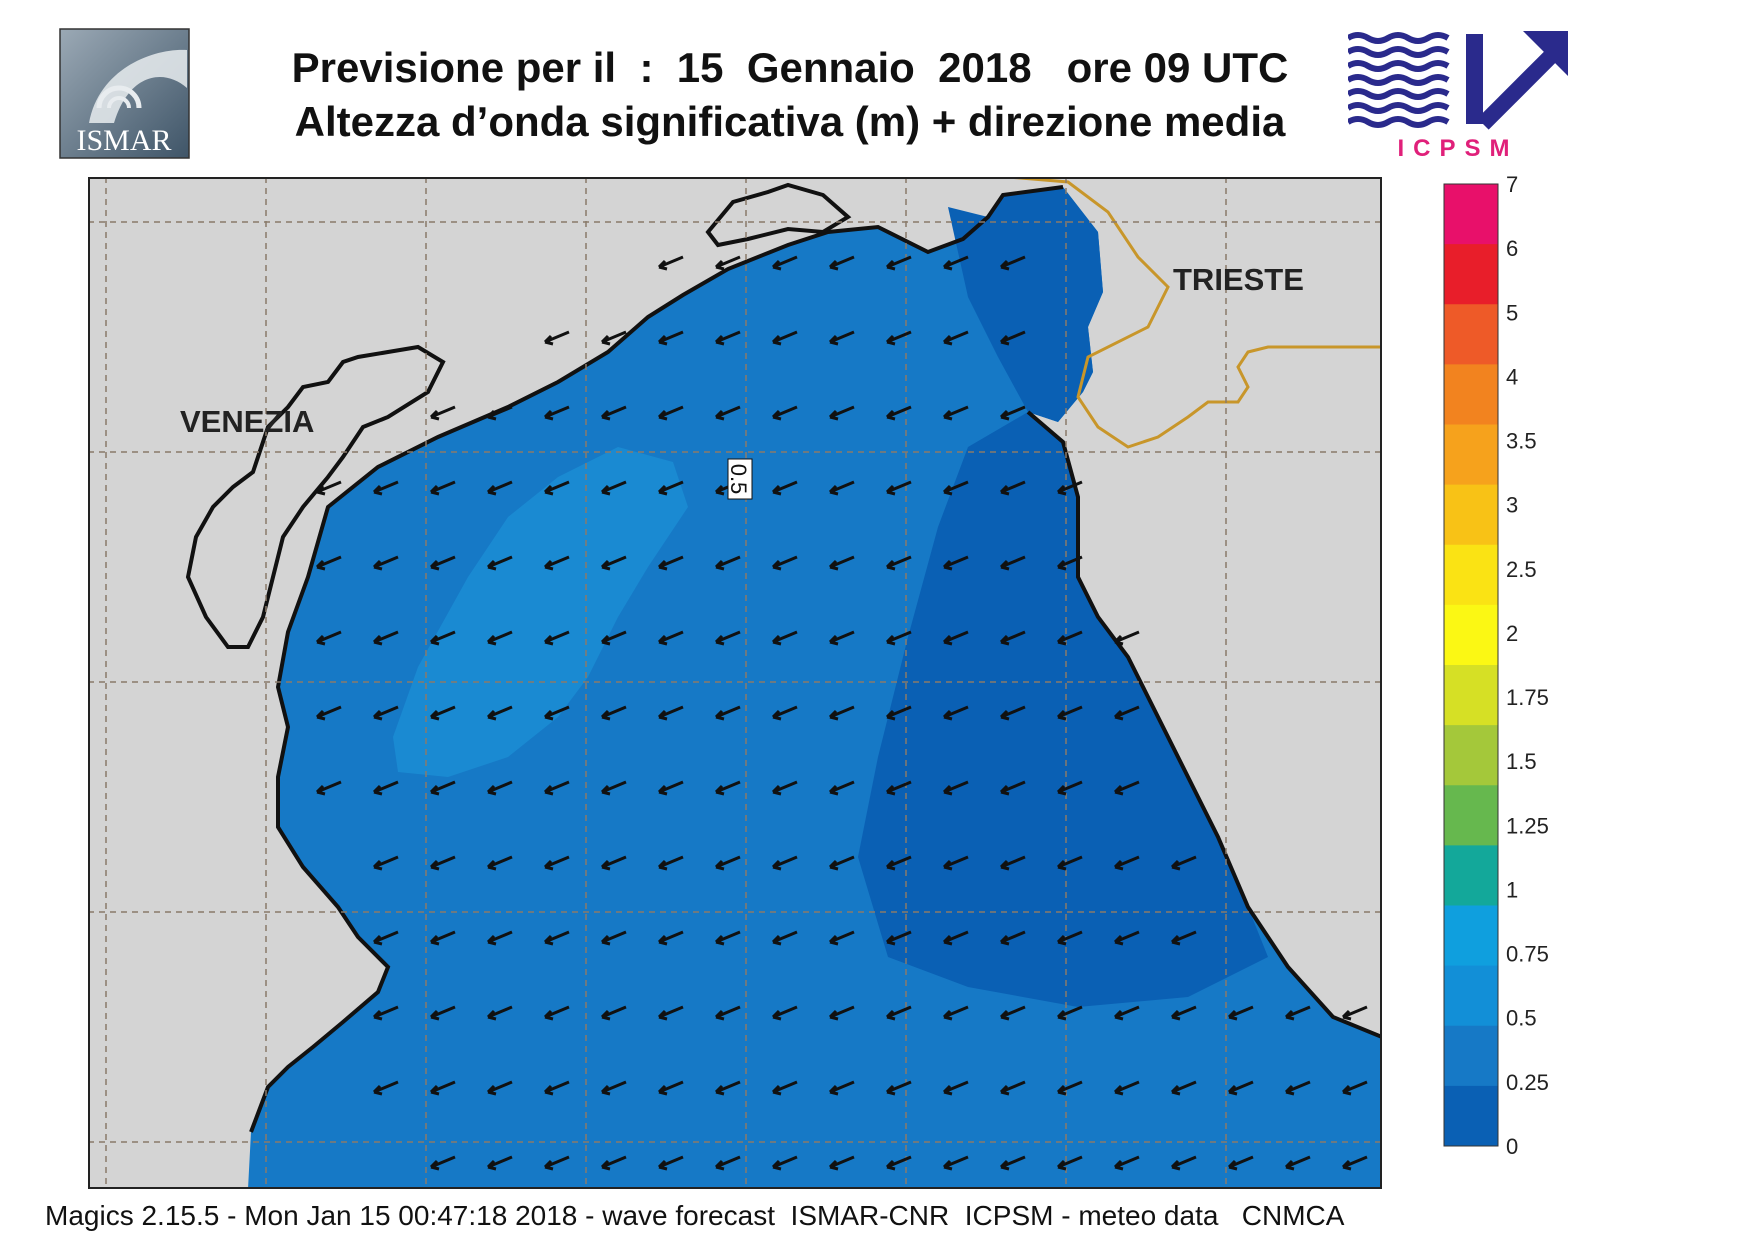  What do you see at coordinates (1521, 761) in the screenshot?
I see `legend-tick-label: 1.5` at bounding box center [1521, 761].